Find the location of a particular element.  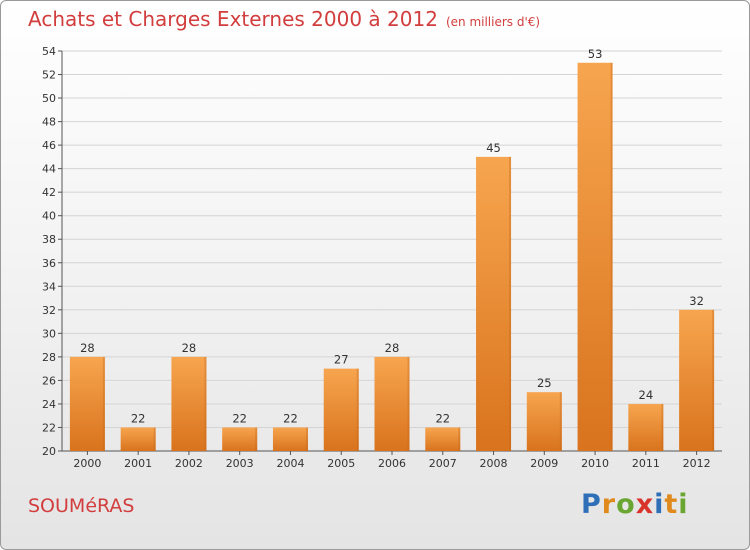

y-tick-label: 30 is located at coordinates (49, 333).